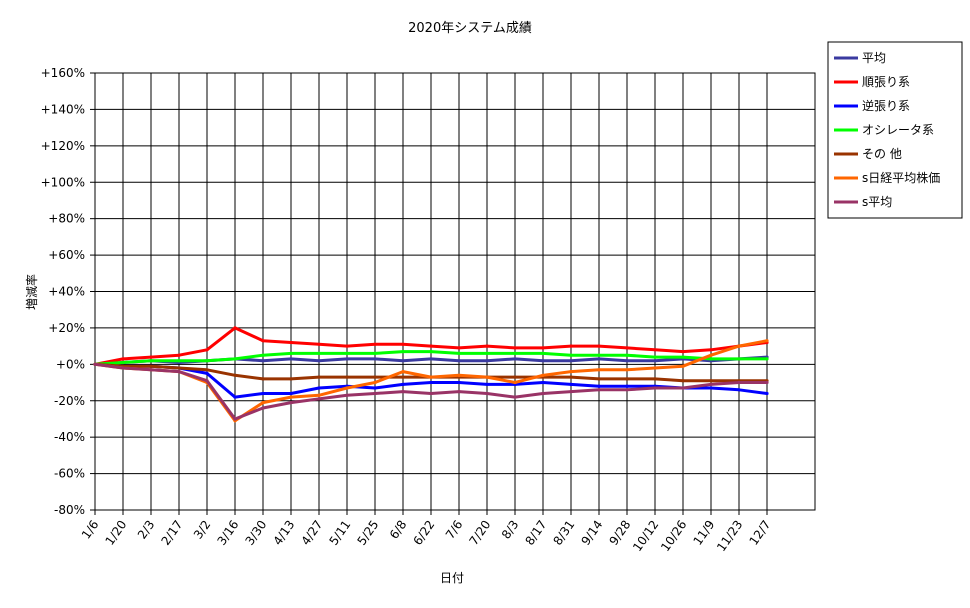  Describe the element at coordinates (564, 533) in the screenshot. I see `x-tick-label: 8/31` at that location.